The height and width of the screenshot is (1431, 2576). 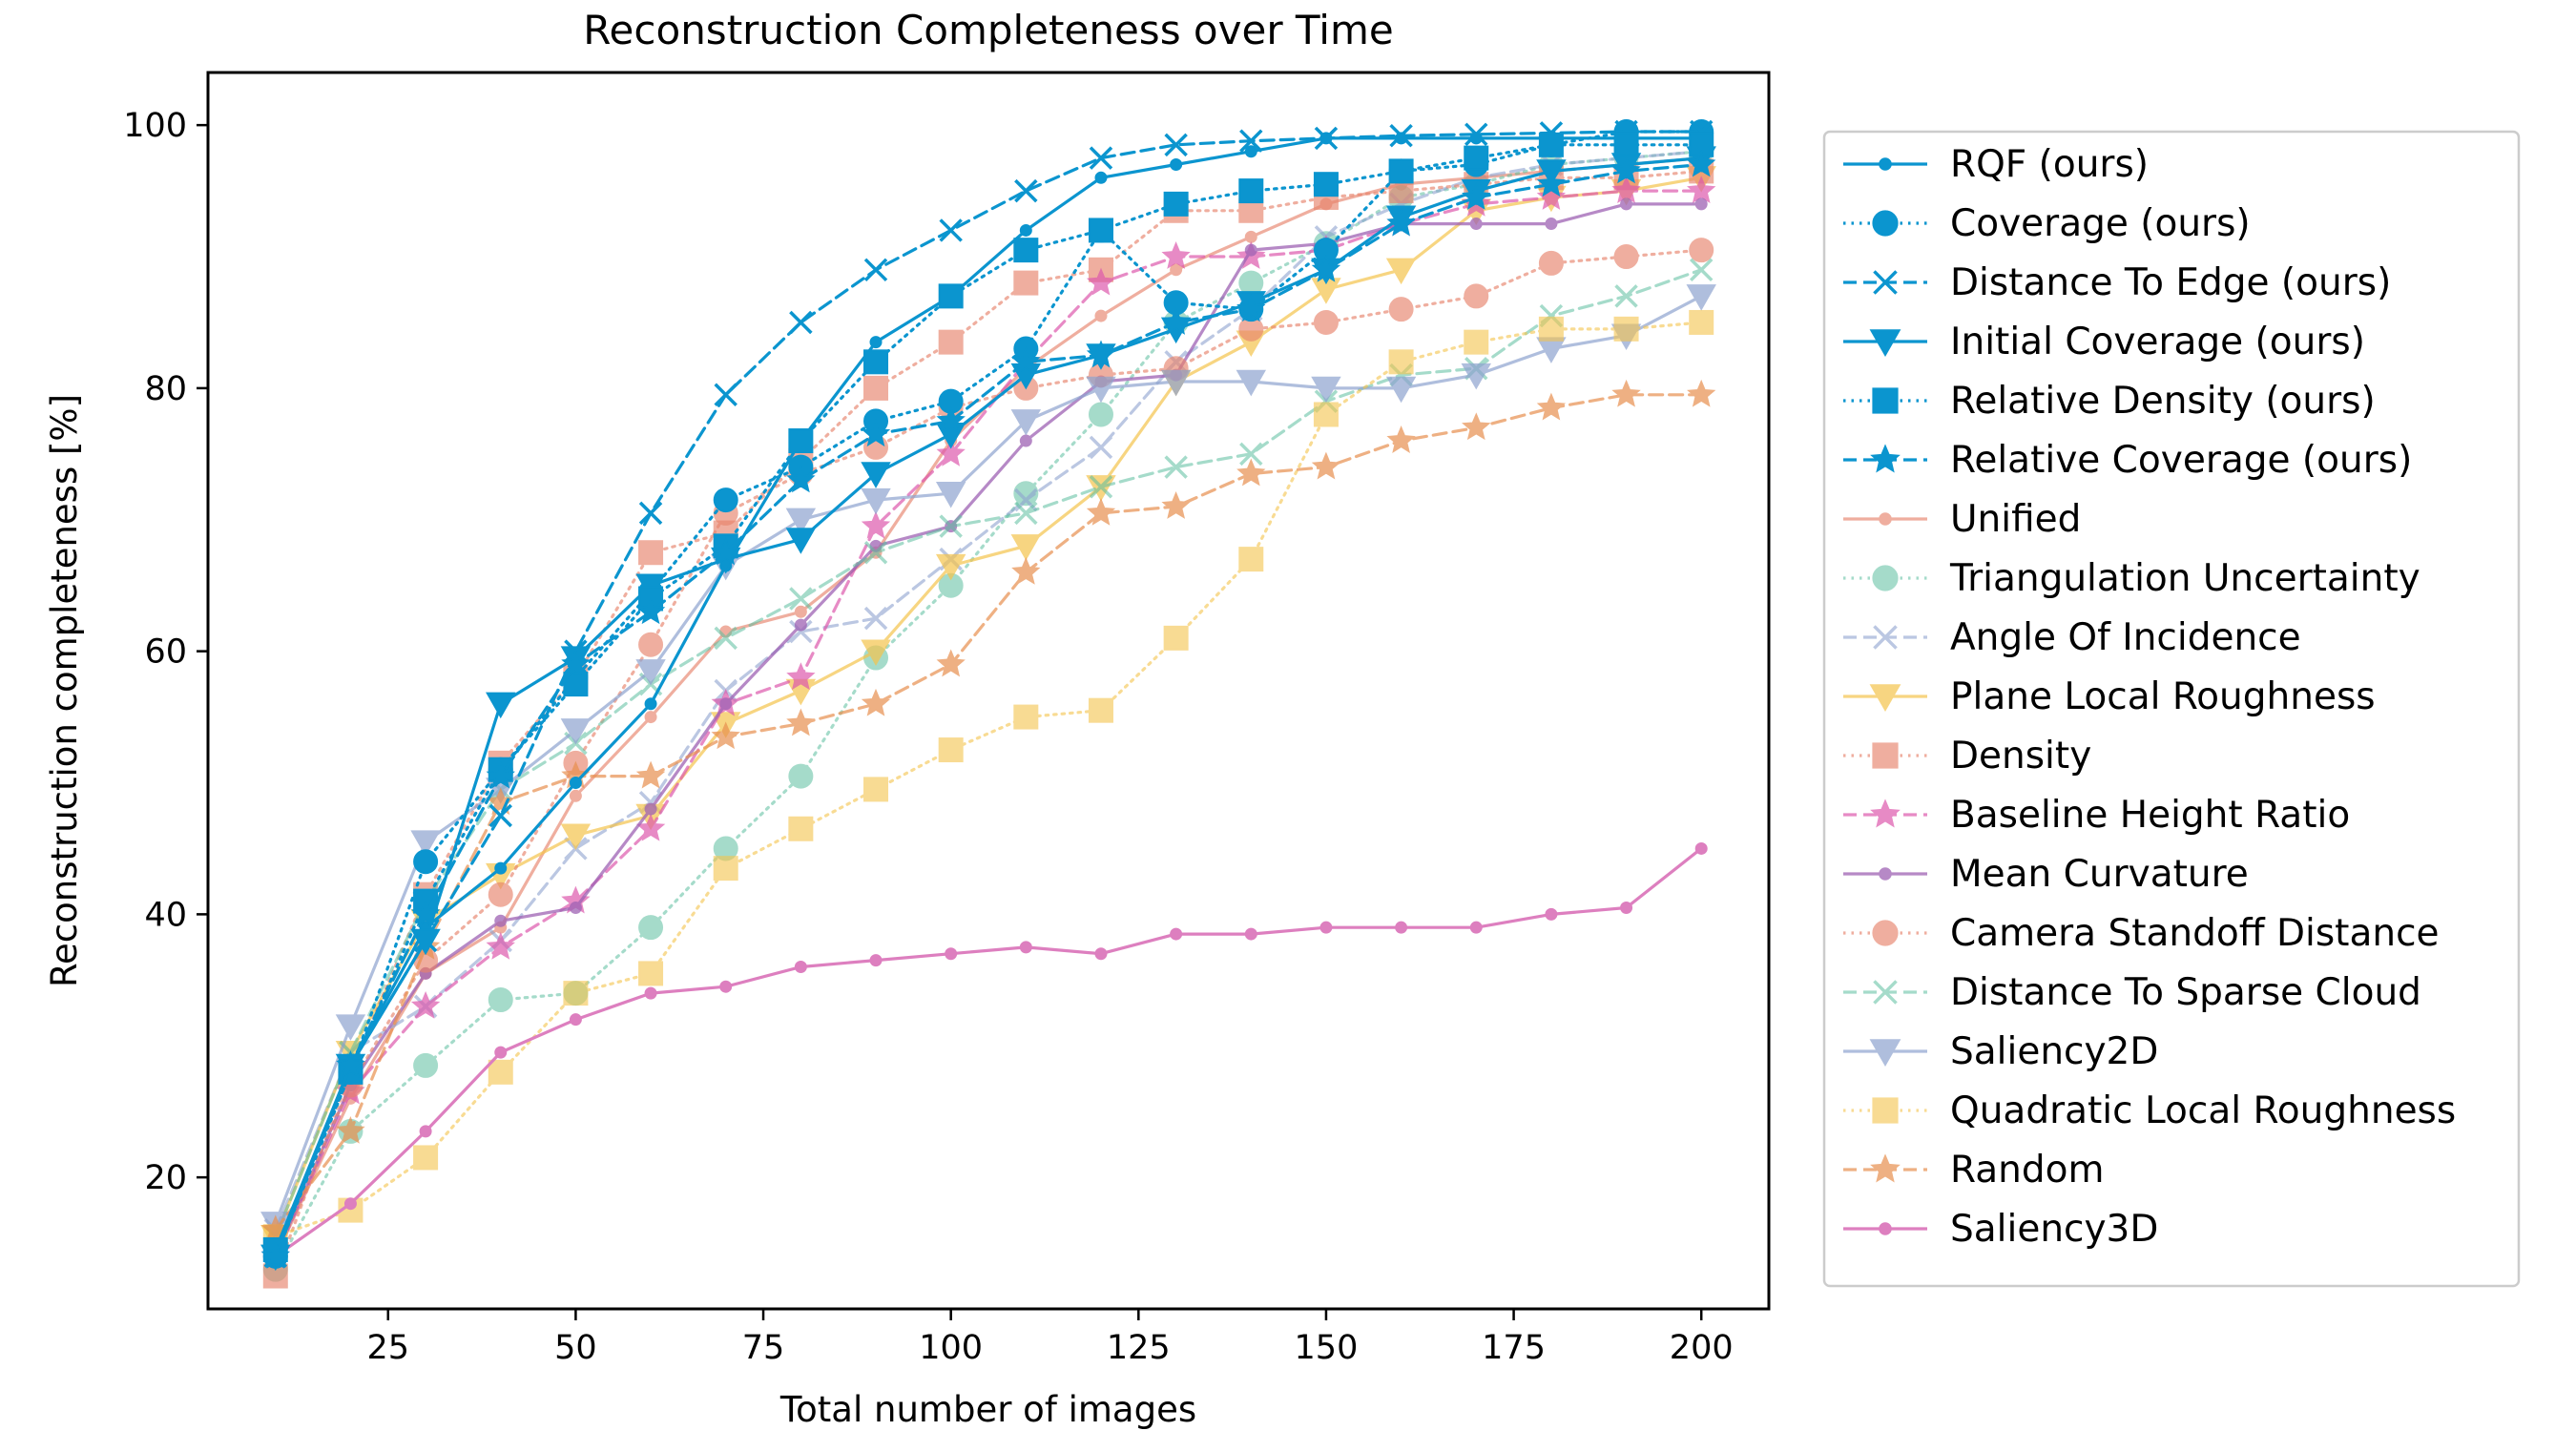 What do you see at coordinates (987, 1409) in the screenshot?
I see `x-axis-label: Total number of images` at bounding box center [987, 1409].